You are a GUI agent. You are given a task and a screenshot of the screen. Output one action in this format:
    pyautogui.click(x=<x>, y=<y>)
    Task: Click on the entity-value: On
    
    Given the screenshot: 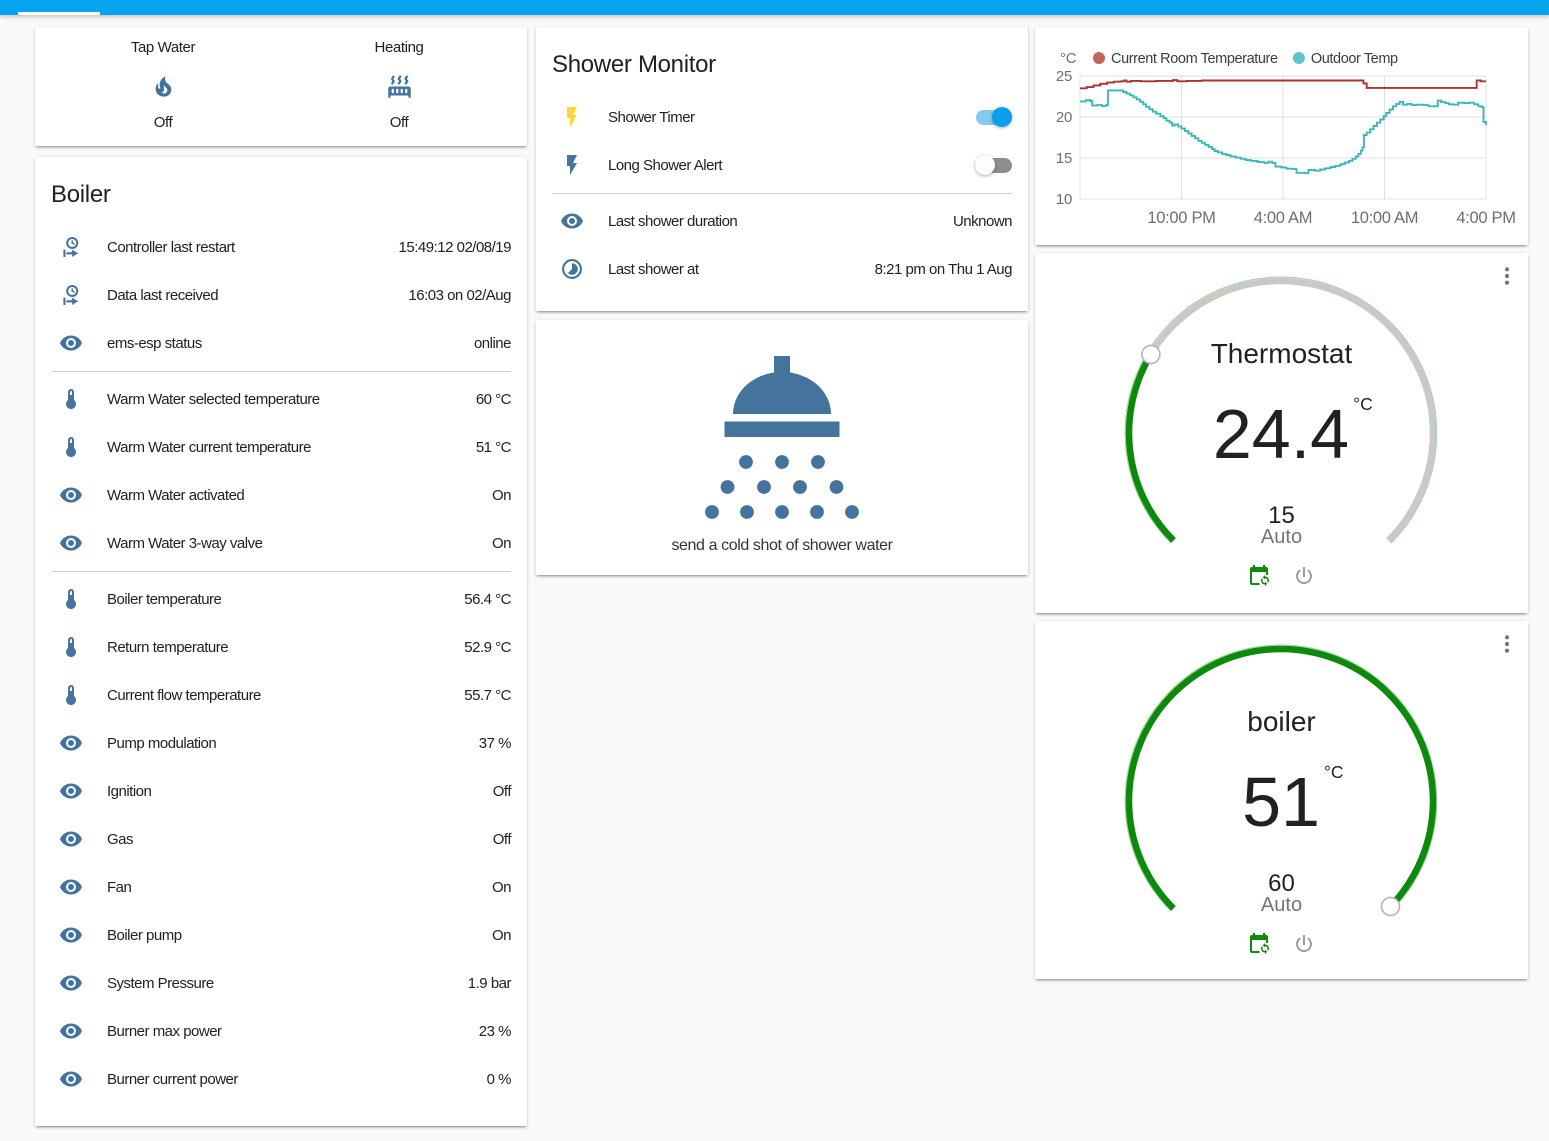 What is the action you would take?
    pyautogui.click(x=501, y=935)
    